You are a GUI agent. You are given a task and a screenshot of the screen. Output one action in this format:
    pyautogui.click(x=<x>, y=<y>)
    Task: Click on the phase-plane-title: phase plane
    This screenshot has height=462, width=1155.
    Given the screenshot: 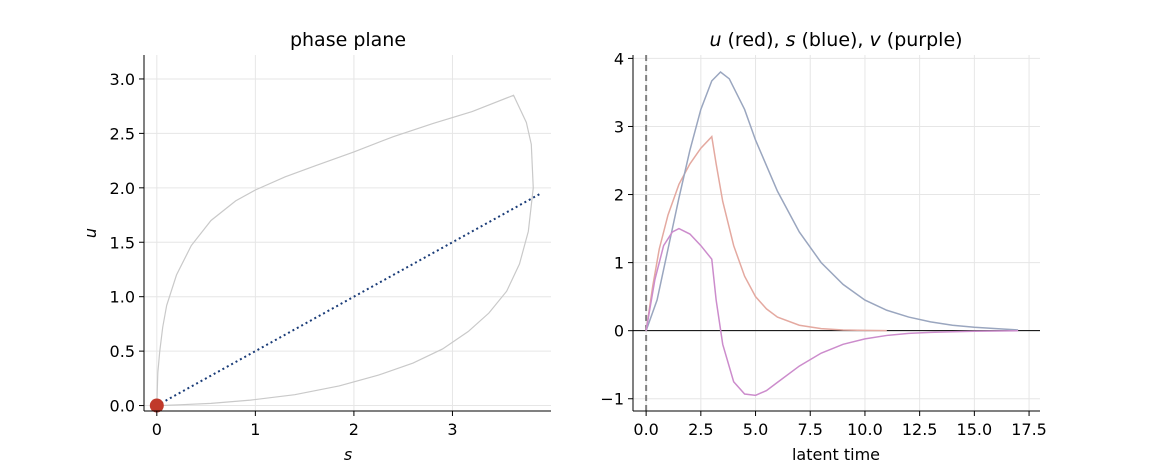 What is the action you would take?
    pyautogui.click(x=348, y=40)
    